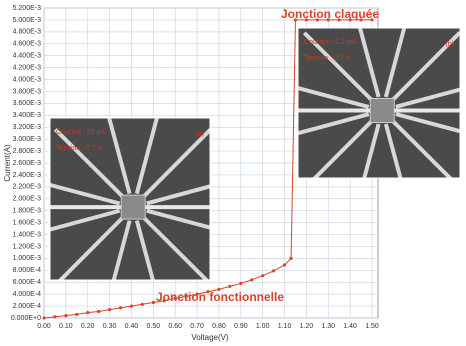 This screenshot has width=466, height=346. What do you see at coordinates (27, 103) in the screenshot?
I see `y-tick-label: 3.600E-3` at bounding box center [27, 103].